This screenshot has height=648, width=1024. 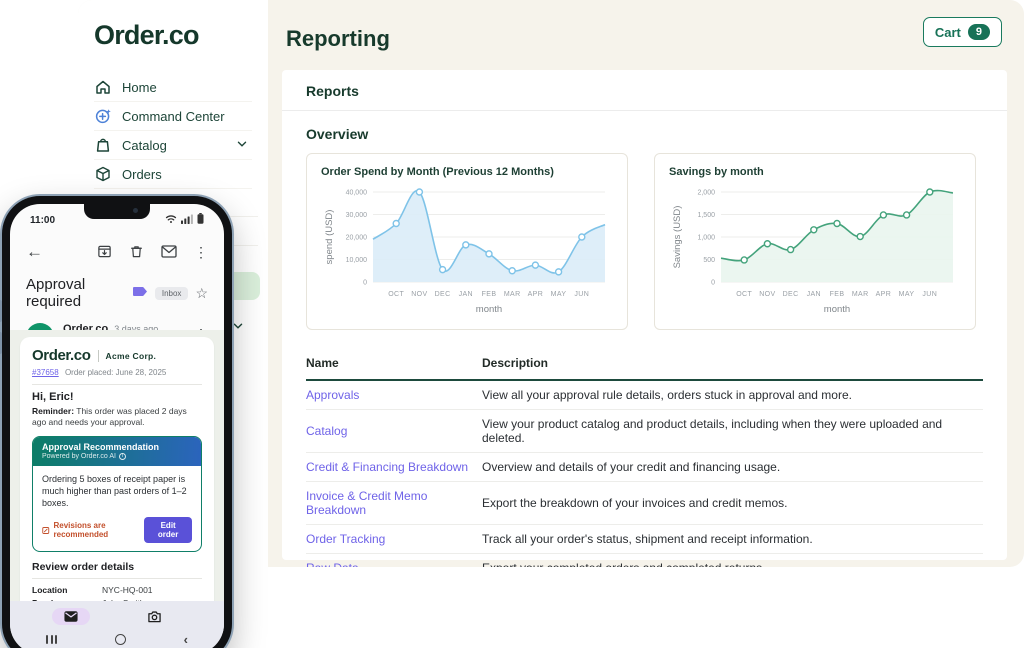 What do you see at coordinates (146, 35) in the screenshot?
I see `orderco-logo: Order.co` at bounding box center [146, 35].